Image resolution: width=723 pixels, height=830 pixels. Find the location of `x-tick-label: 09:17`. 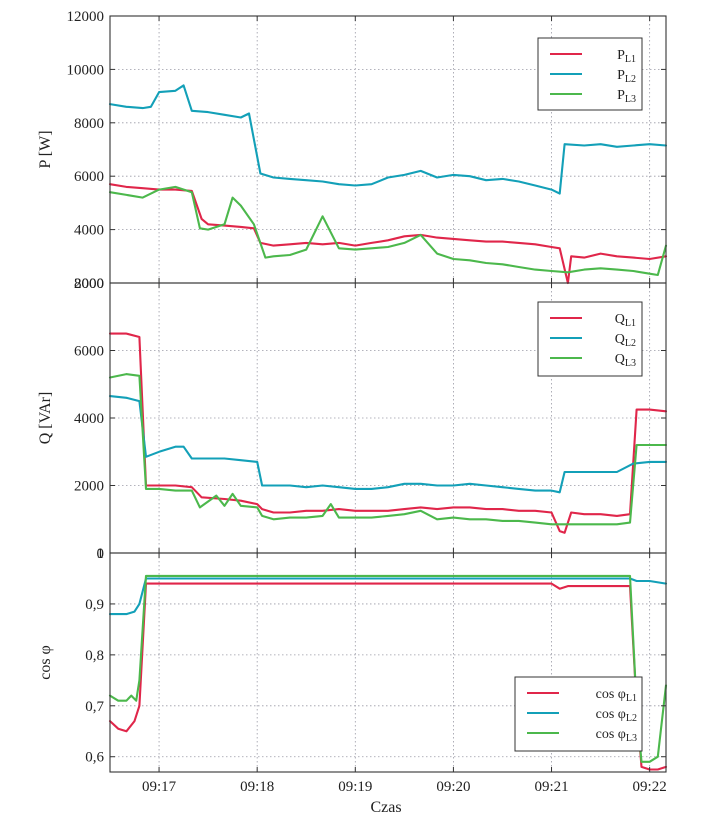

x-tick-label: 09:17 is located at coordinates (159, 787).